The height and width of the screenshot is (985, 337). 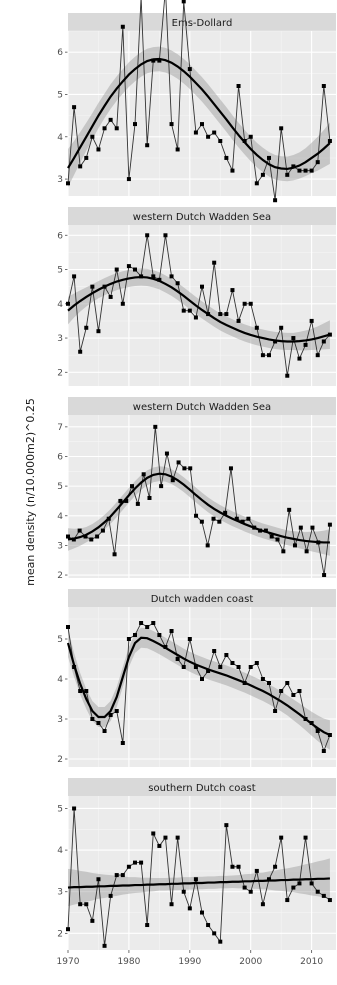 I want to click on y-tick-label: 6, so click(x=60, y=53).